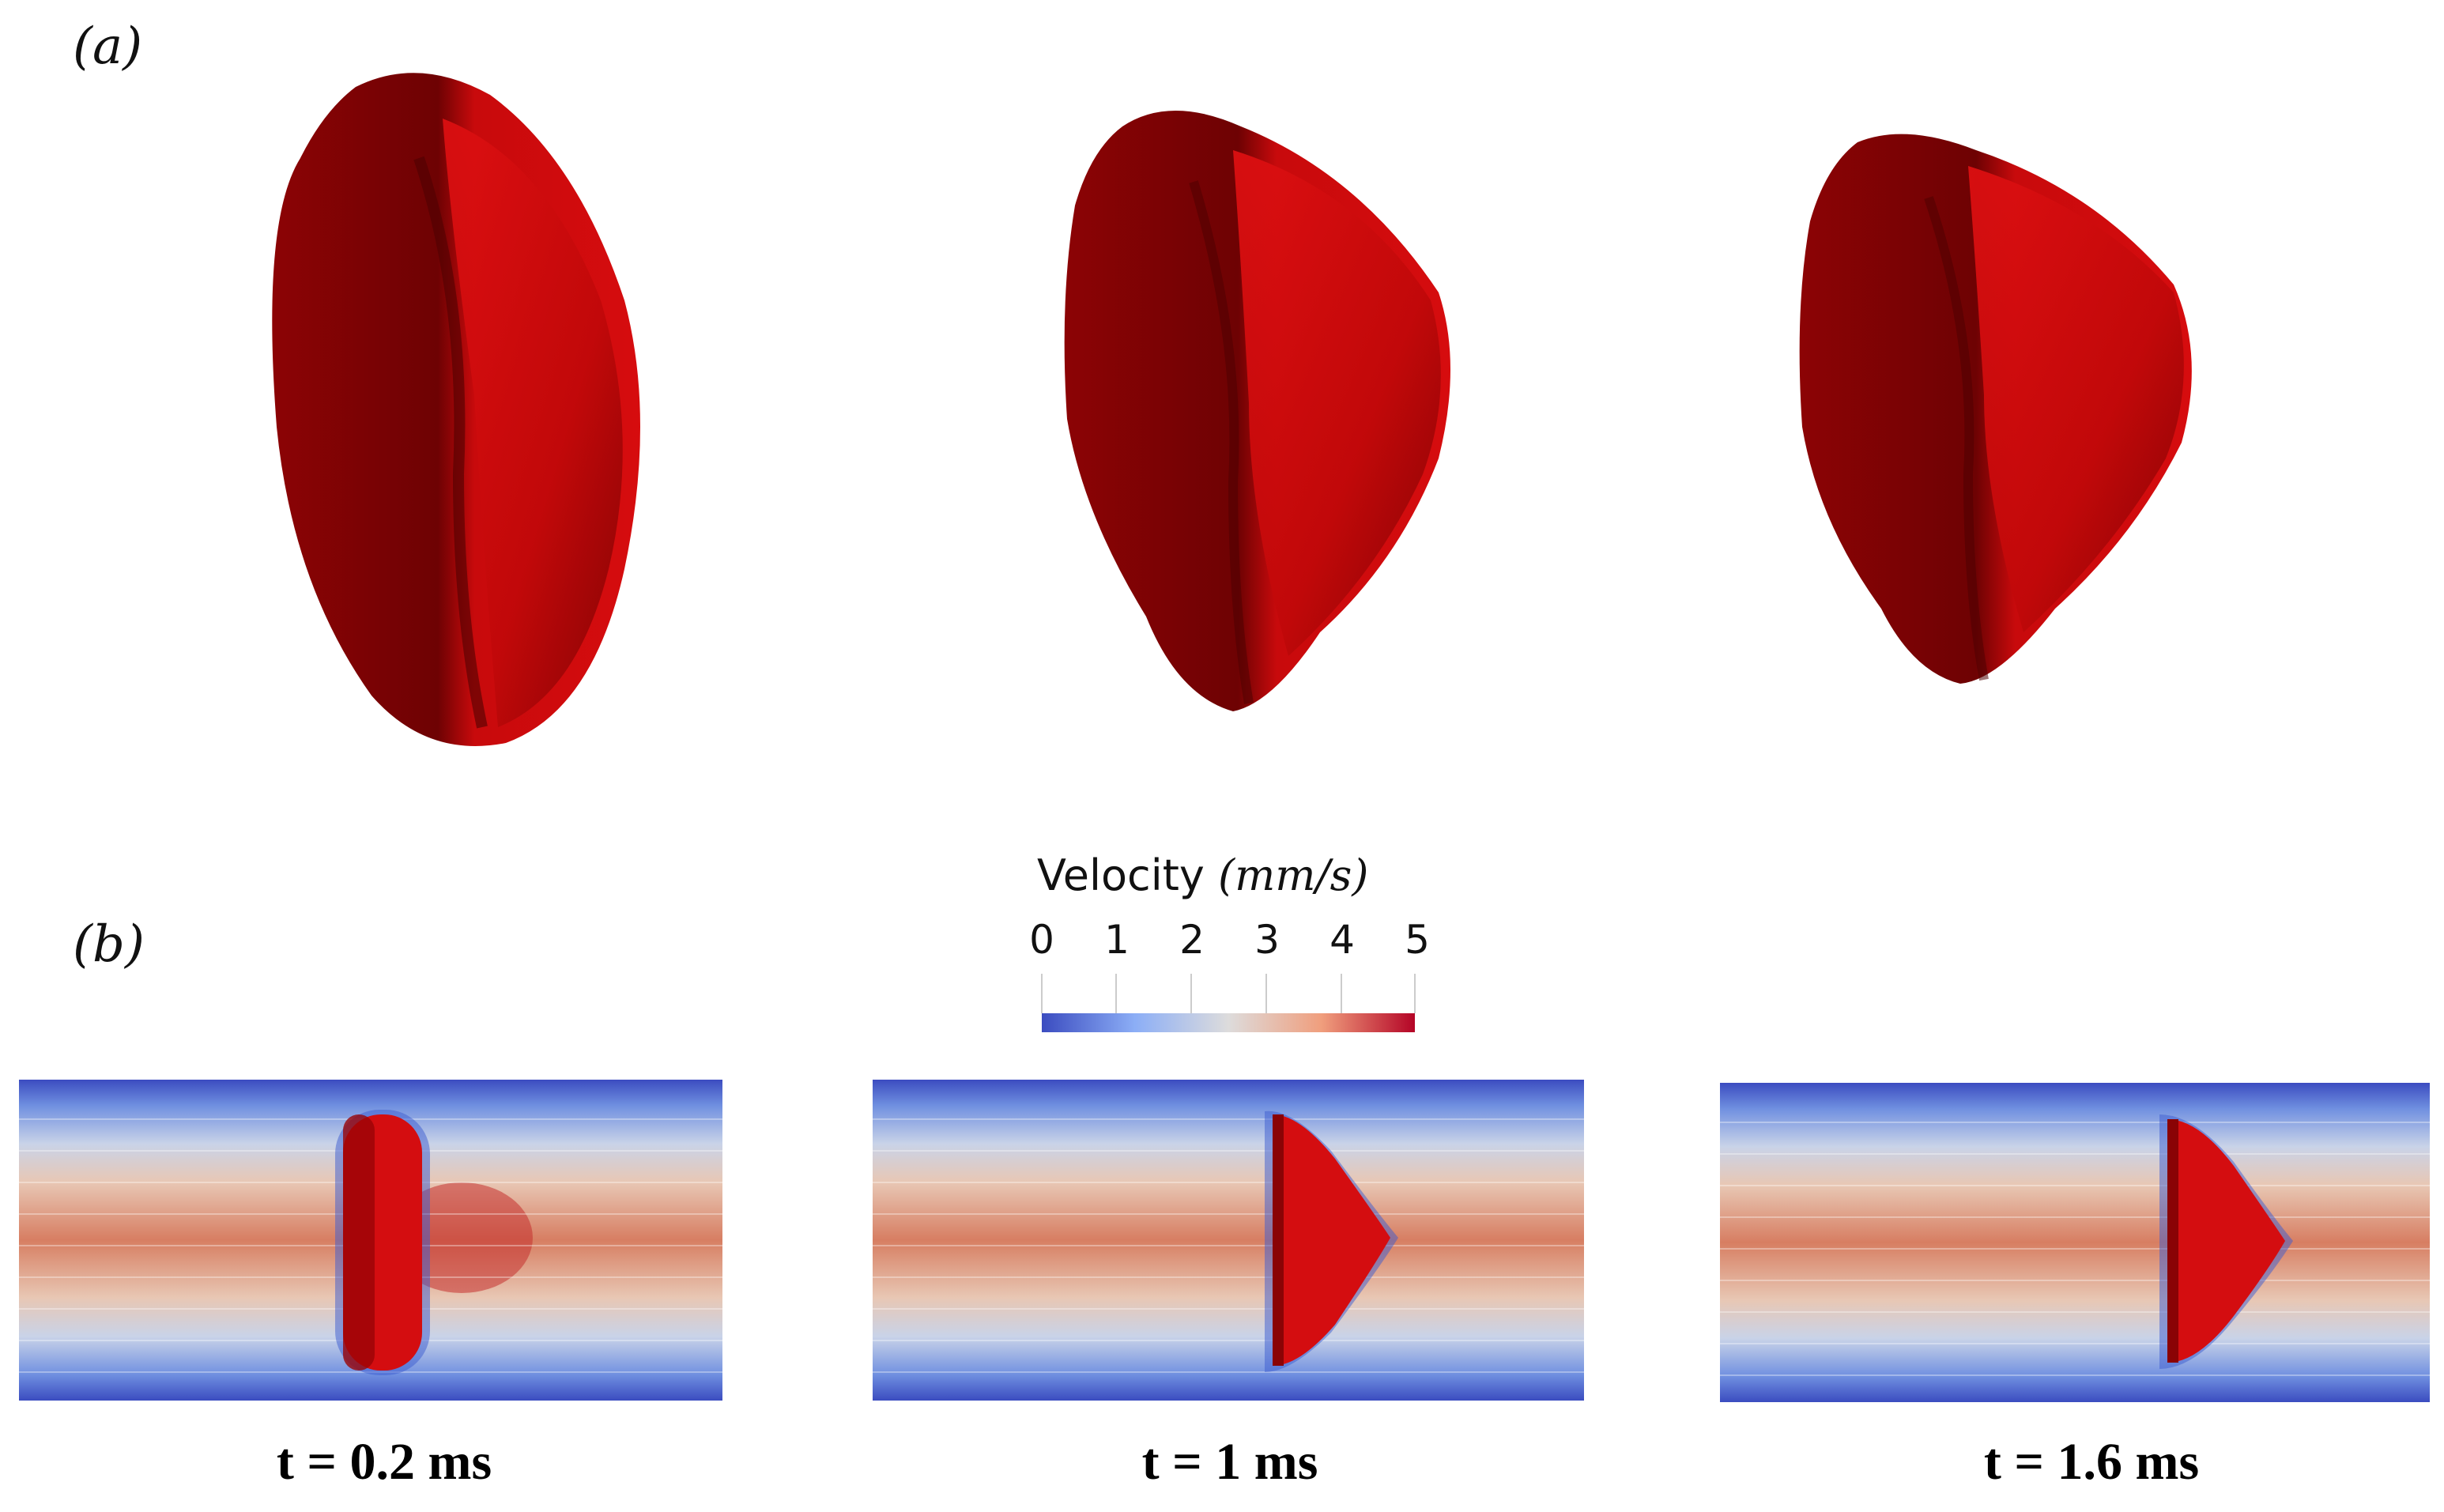  What do you see at coordinates (1192, 940) in the screenshot?
I see `colorbar-tick-2: 2` at bounding box center [1192, 940].